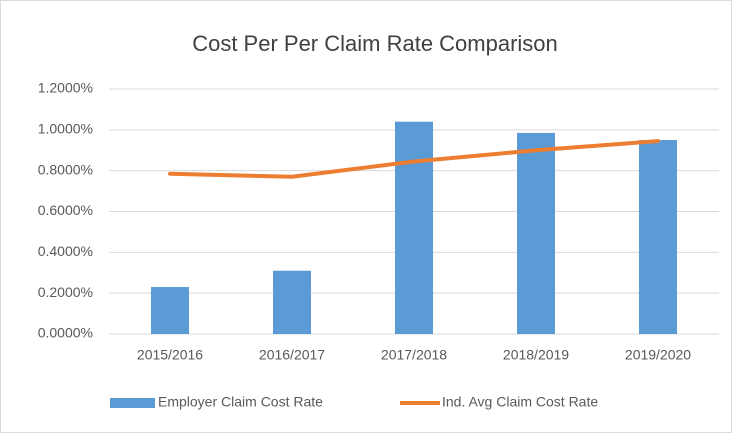  I want to click on y-tick-label: 0.6000%, so click(65, 210).